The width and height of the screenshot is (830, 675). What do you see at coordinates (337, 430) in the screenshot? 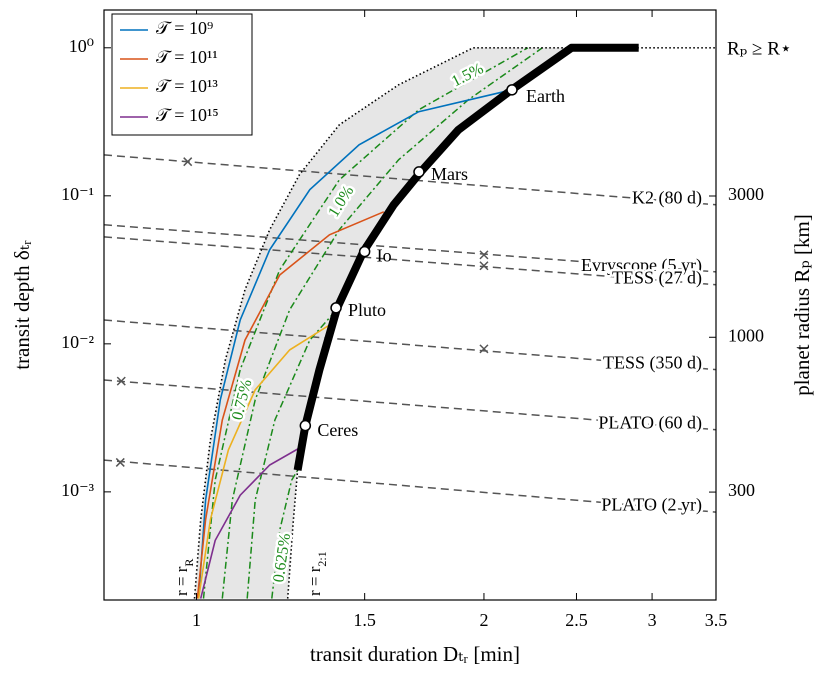
I see `planet-label: Ceres` at bounding box center [337, 430].